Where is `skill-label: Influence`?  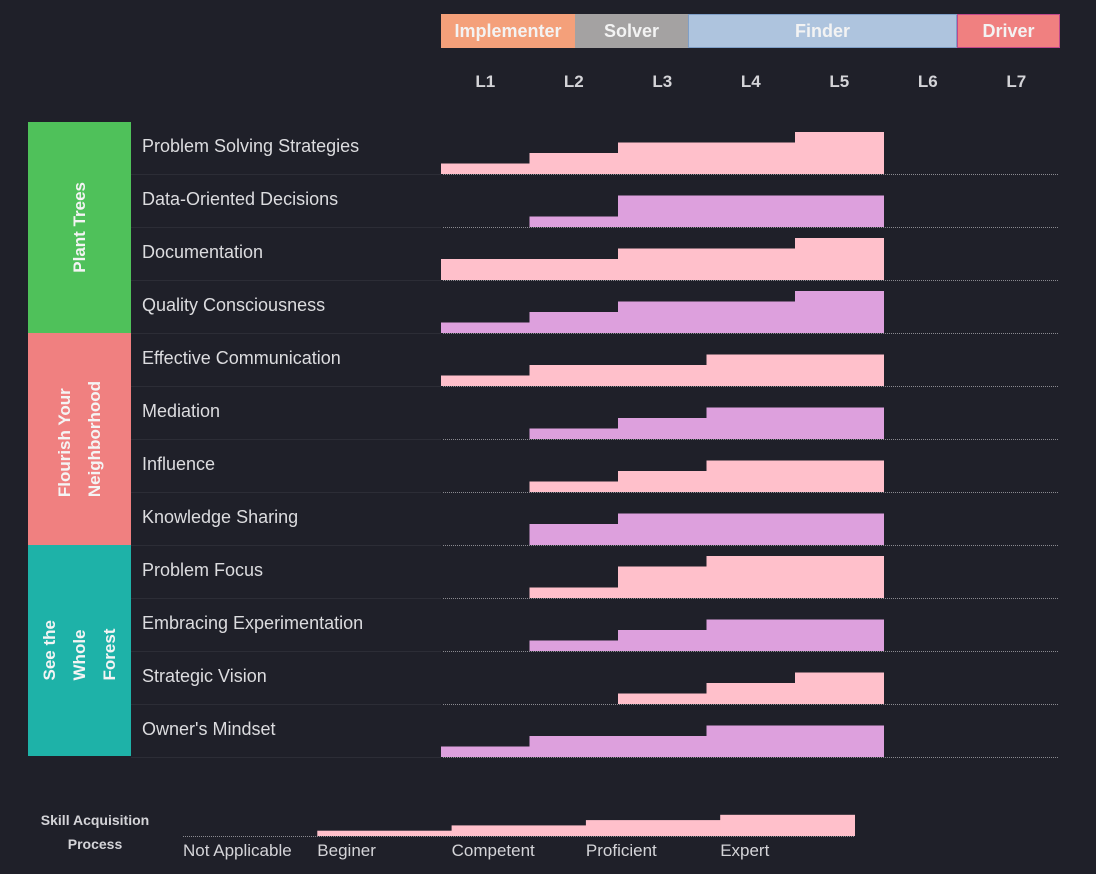 skill-label: Influence is located at coordinates (179, 464).